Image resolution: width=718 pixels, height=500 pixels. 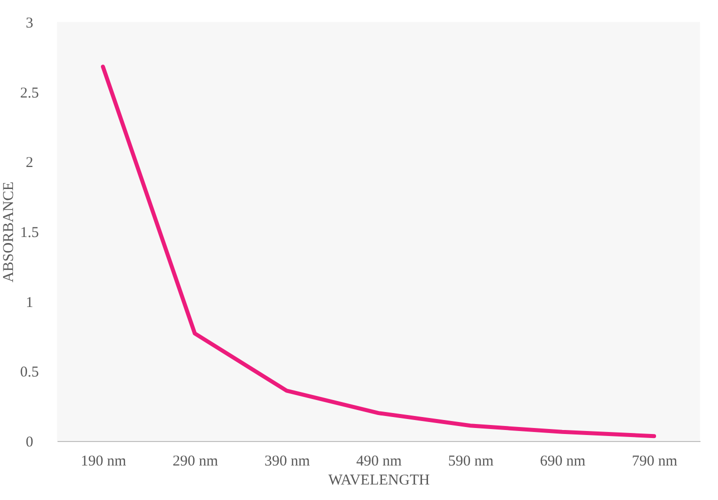 What do you see at coordinates (471, 462) in the screenshot?
I see `x-tick-label: 590 nm` at bounding box center [471, 462].